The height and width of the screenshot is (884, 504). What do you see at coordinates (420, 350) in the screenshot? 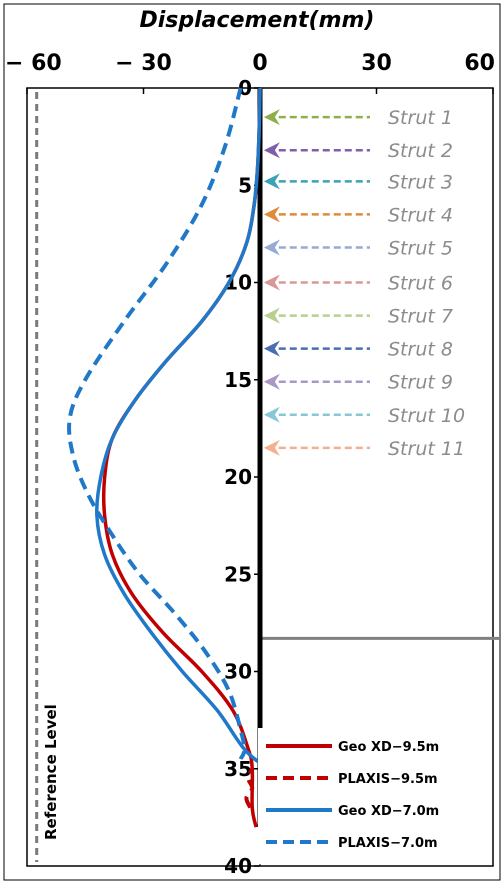
I see `strut-label: Strut 8` at bounding box center [420, 350].